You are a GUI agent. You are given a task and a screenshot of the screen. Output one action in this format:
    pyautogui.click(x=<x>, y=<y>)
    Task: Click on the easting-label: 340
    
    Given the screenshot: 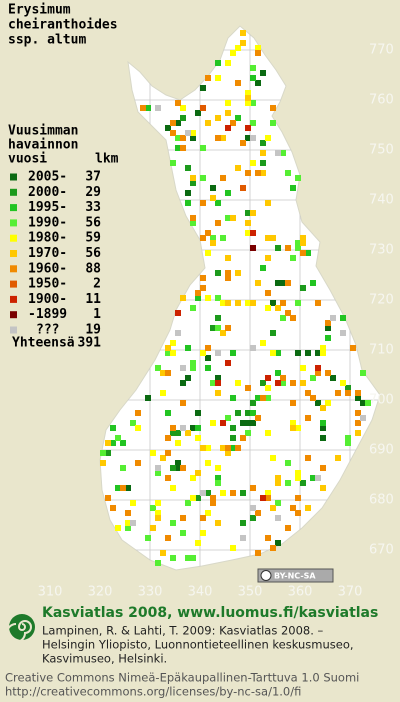 What is the action you would take?
    pyautogui.click(x=200, y=592)
    